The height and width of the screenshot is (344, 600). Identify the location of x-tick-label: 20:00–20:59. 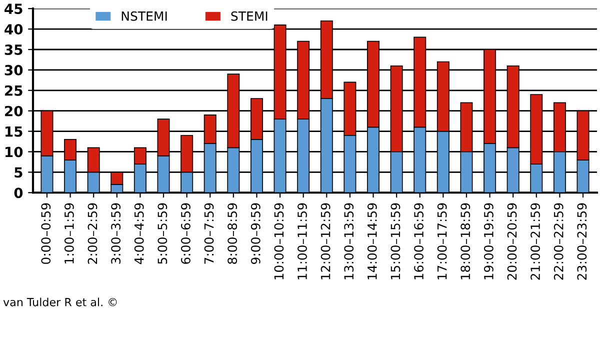
(512, 241).